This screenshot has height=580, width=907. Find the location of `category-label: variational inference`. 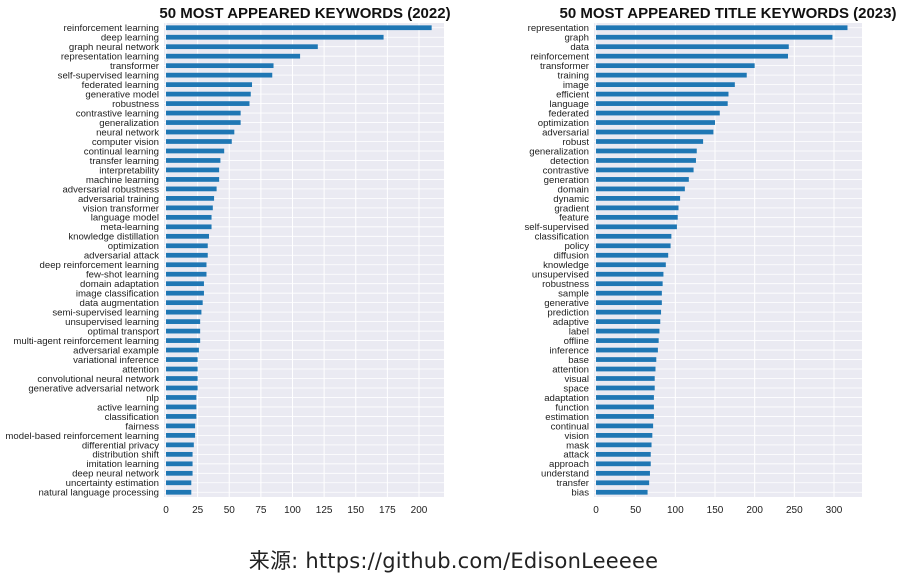

category-label: variational inference is located at coordinates (116, 360).